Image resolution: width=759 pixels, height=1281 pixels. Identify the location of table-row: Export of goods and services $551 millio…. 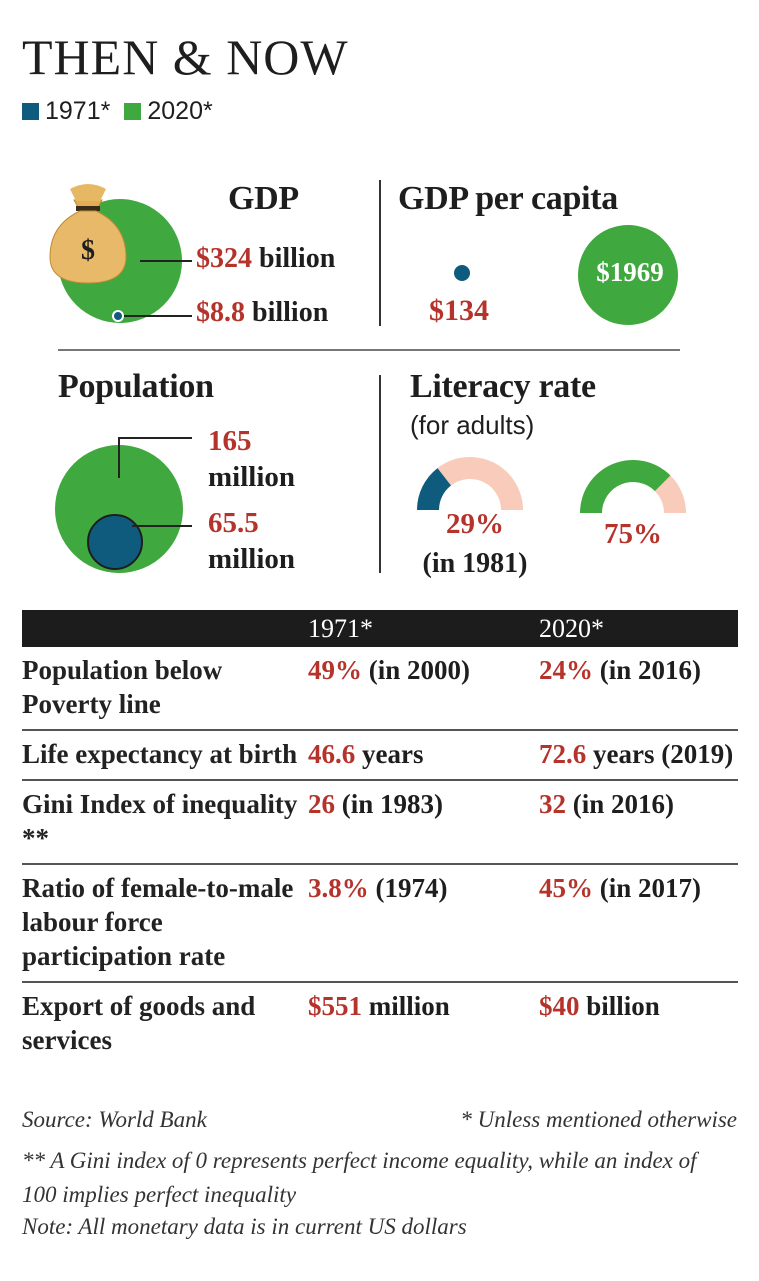
(380, 1023).